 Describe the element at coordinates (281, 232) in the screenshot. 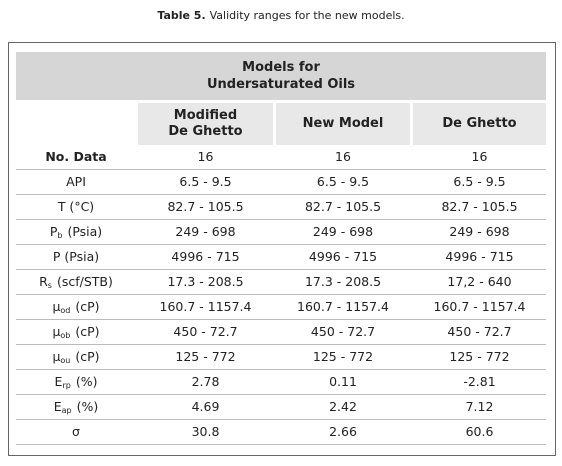

I see `table-row: Pb (Psia) 249 - 698 249 - 698 249 - 698` at that location.